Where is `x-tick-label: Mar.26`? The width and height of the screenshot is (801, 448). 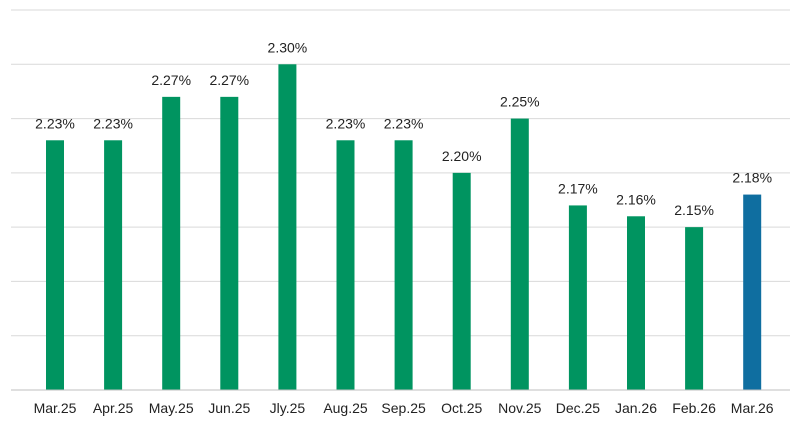 x-tick-label: Mar.26 is located at coordinates (752, 408).